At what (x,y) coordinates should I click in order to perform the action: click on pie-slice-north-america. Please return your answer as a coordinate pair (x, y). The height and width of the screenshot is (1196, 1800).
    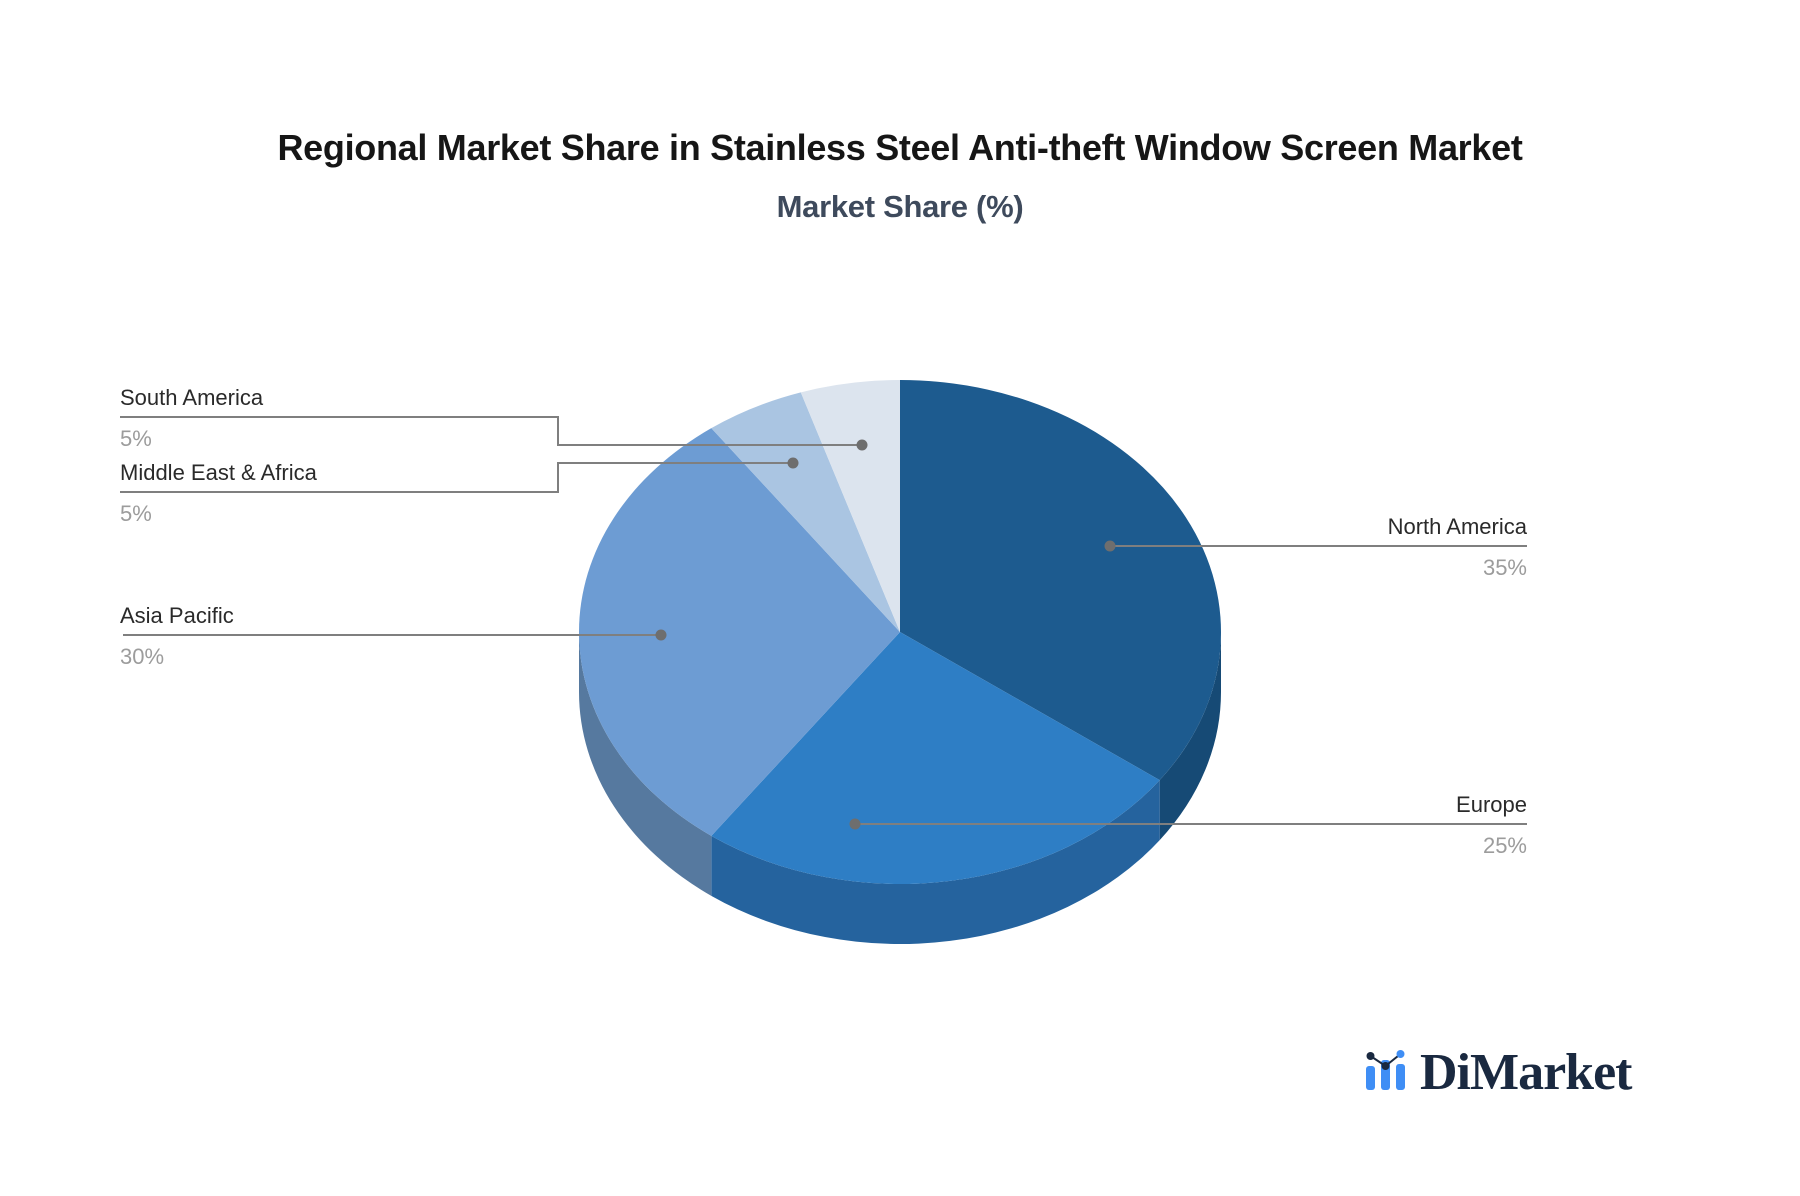
    Looking at the image, I should click on (1060, 580).